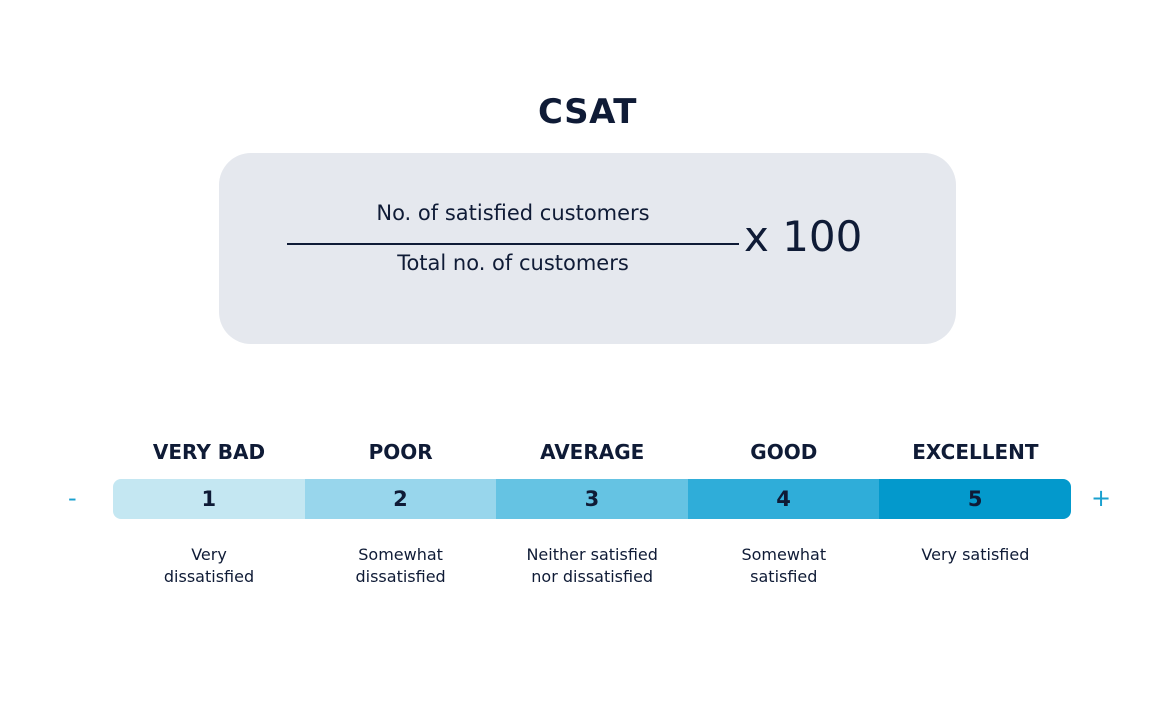 This screenshot has height=703, width=1175. Describe the element at coordinates (1101, 498) in the screenshot. I see `plus-sign: +` at that location.